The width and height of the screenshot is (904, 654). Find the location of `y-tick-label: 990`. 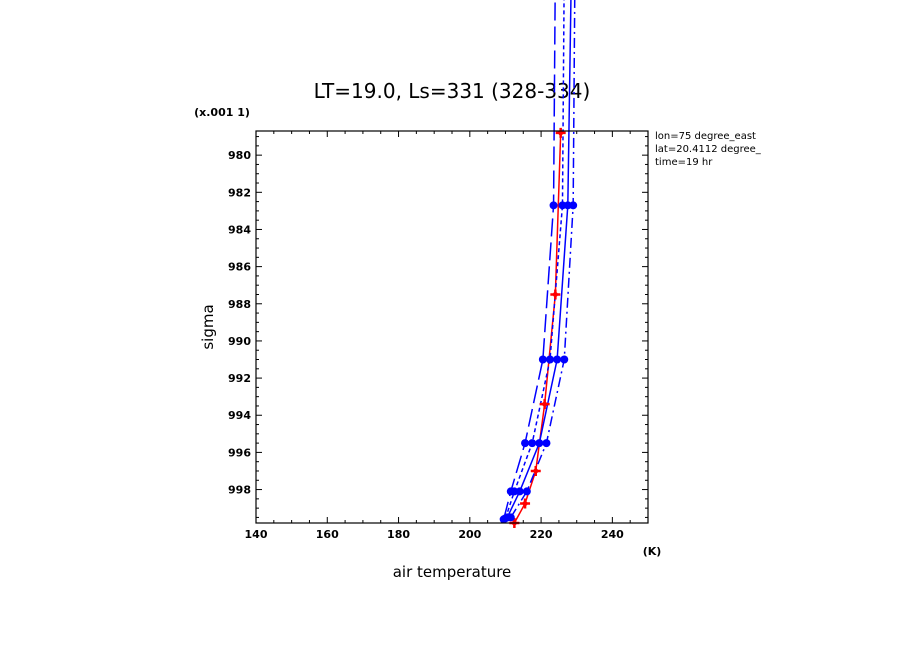

y-tick-label: 990 is located at coordinates (239, 341).